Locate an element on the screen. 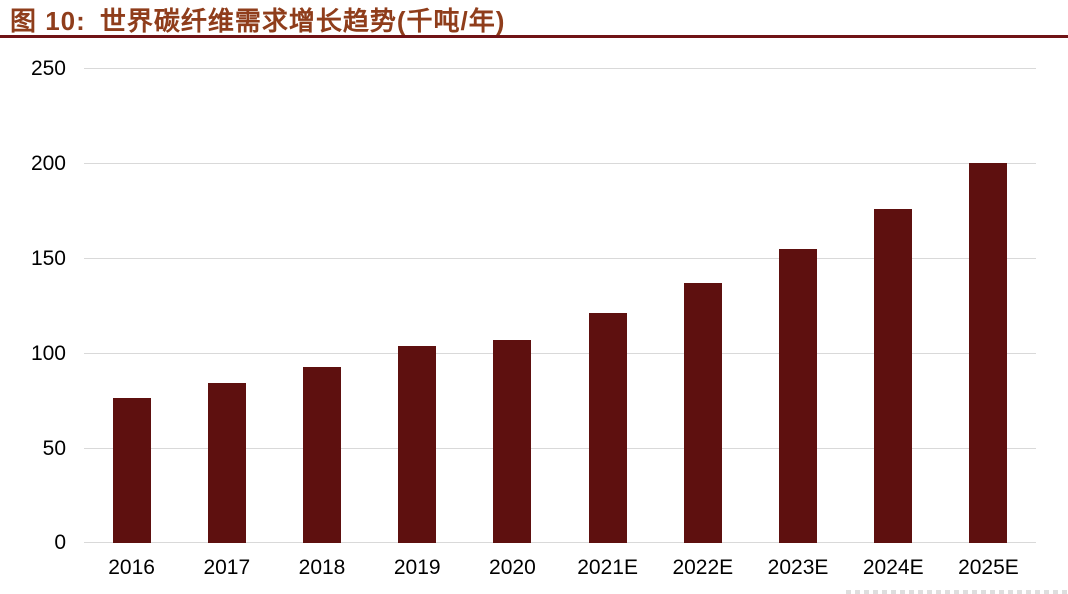 The height and width of the screenshot is (594, 1068). bar-2016 is located at coordinates (131, 470).